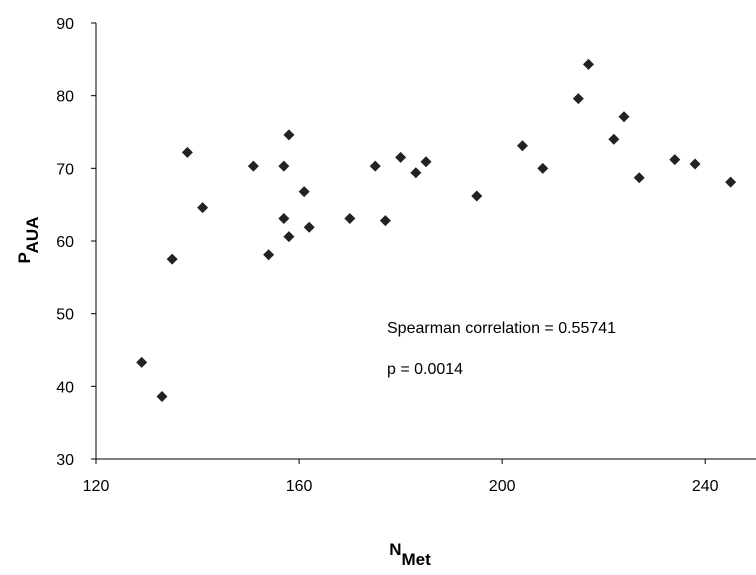 This screenshot has width=756, height=575. What do you see at coordinates (425, 369) in the screenshot?
I see `p-value-annotation: p = 0.0014` at bounding box center [425, 369].